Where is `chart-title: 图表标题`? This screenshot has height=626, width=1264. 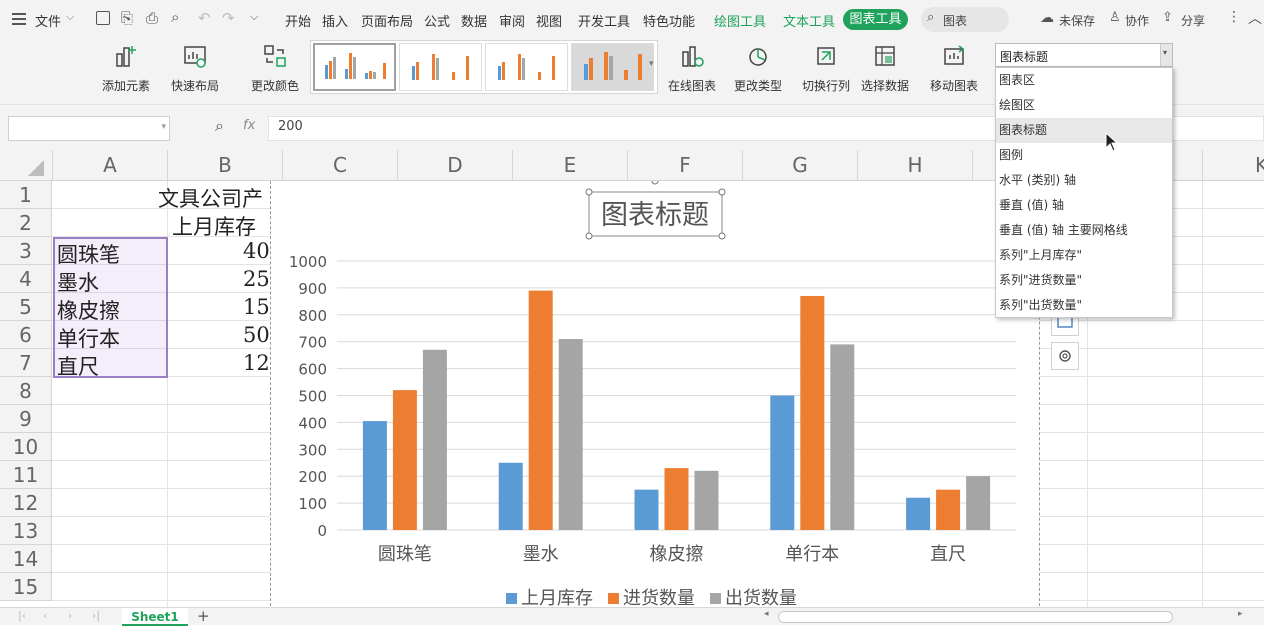
chart-title: 图表标题 is located at coordinates (655, 215).